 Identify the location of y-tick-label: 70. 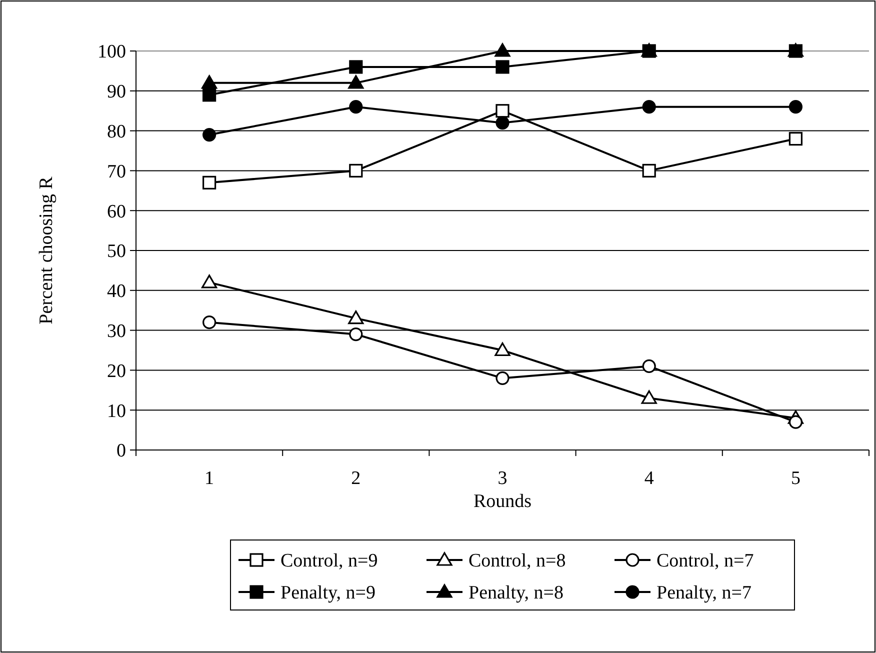
(116, 171).